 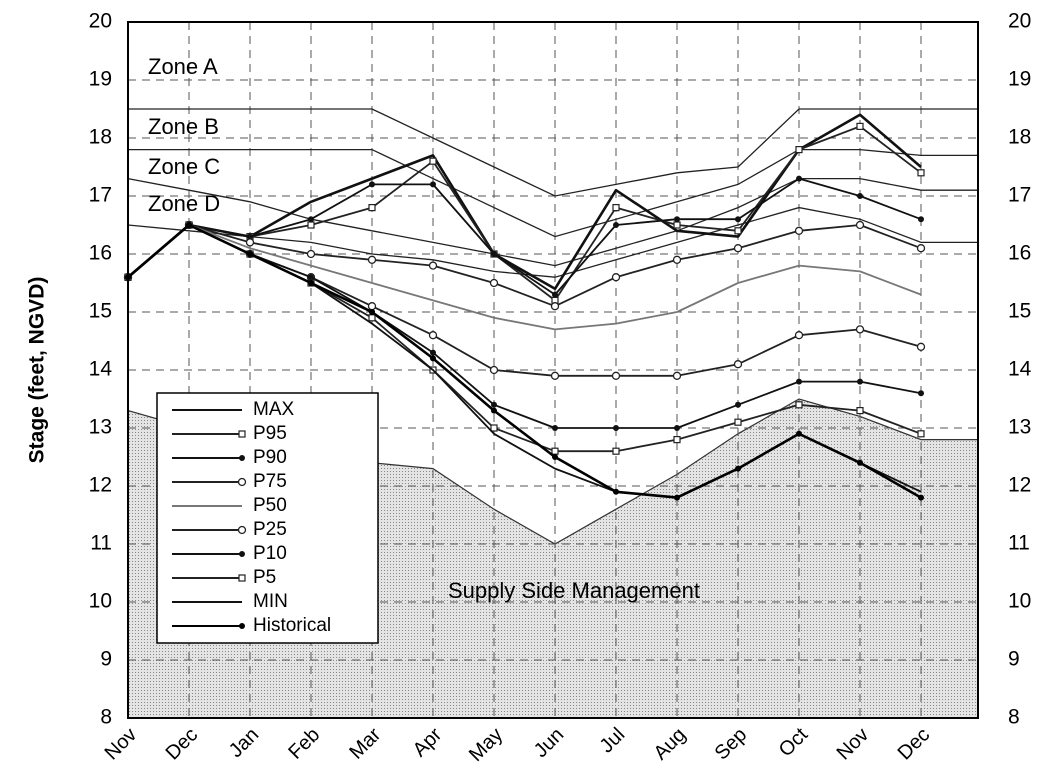 What do you see at coordinates (270, 601) in the screenshot?
I see `legend-label: MIN` at bounding box center [270, 601].